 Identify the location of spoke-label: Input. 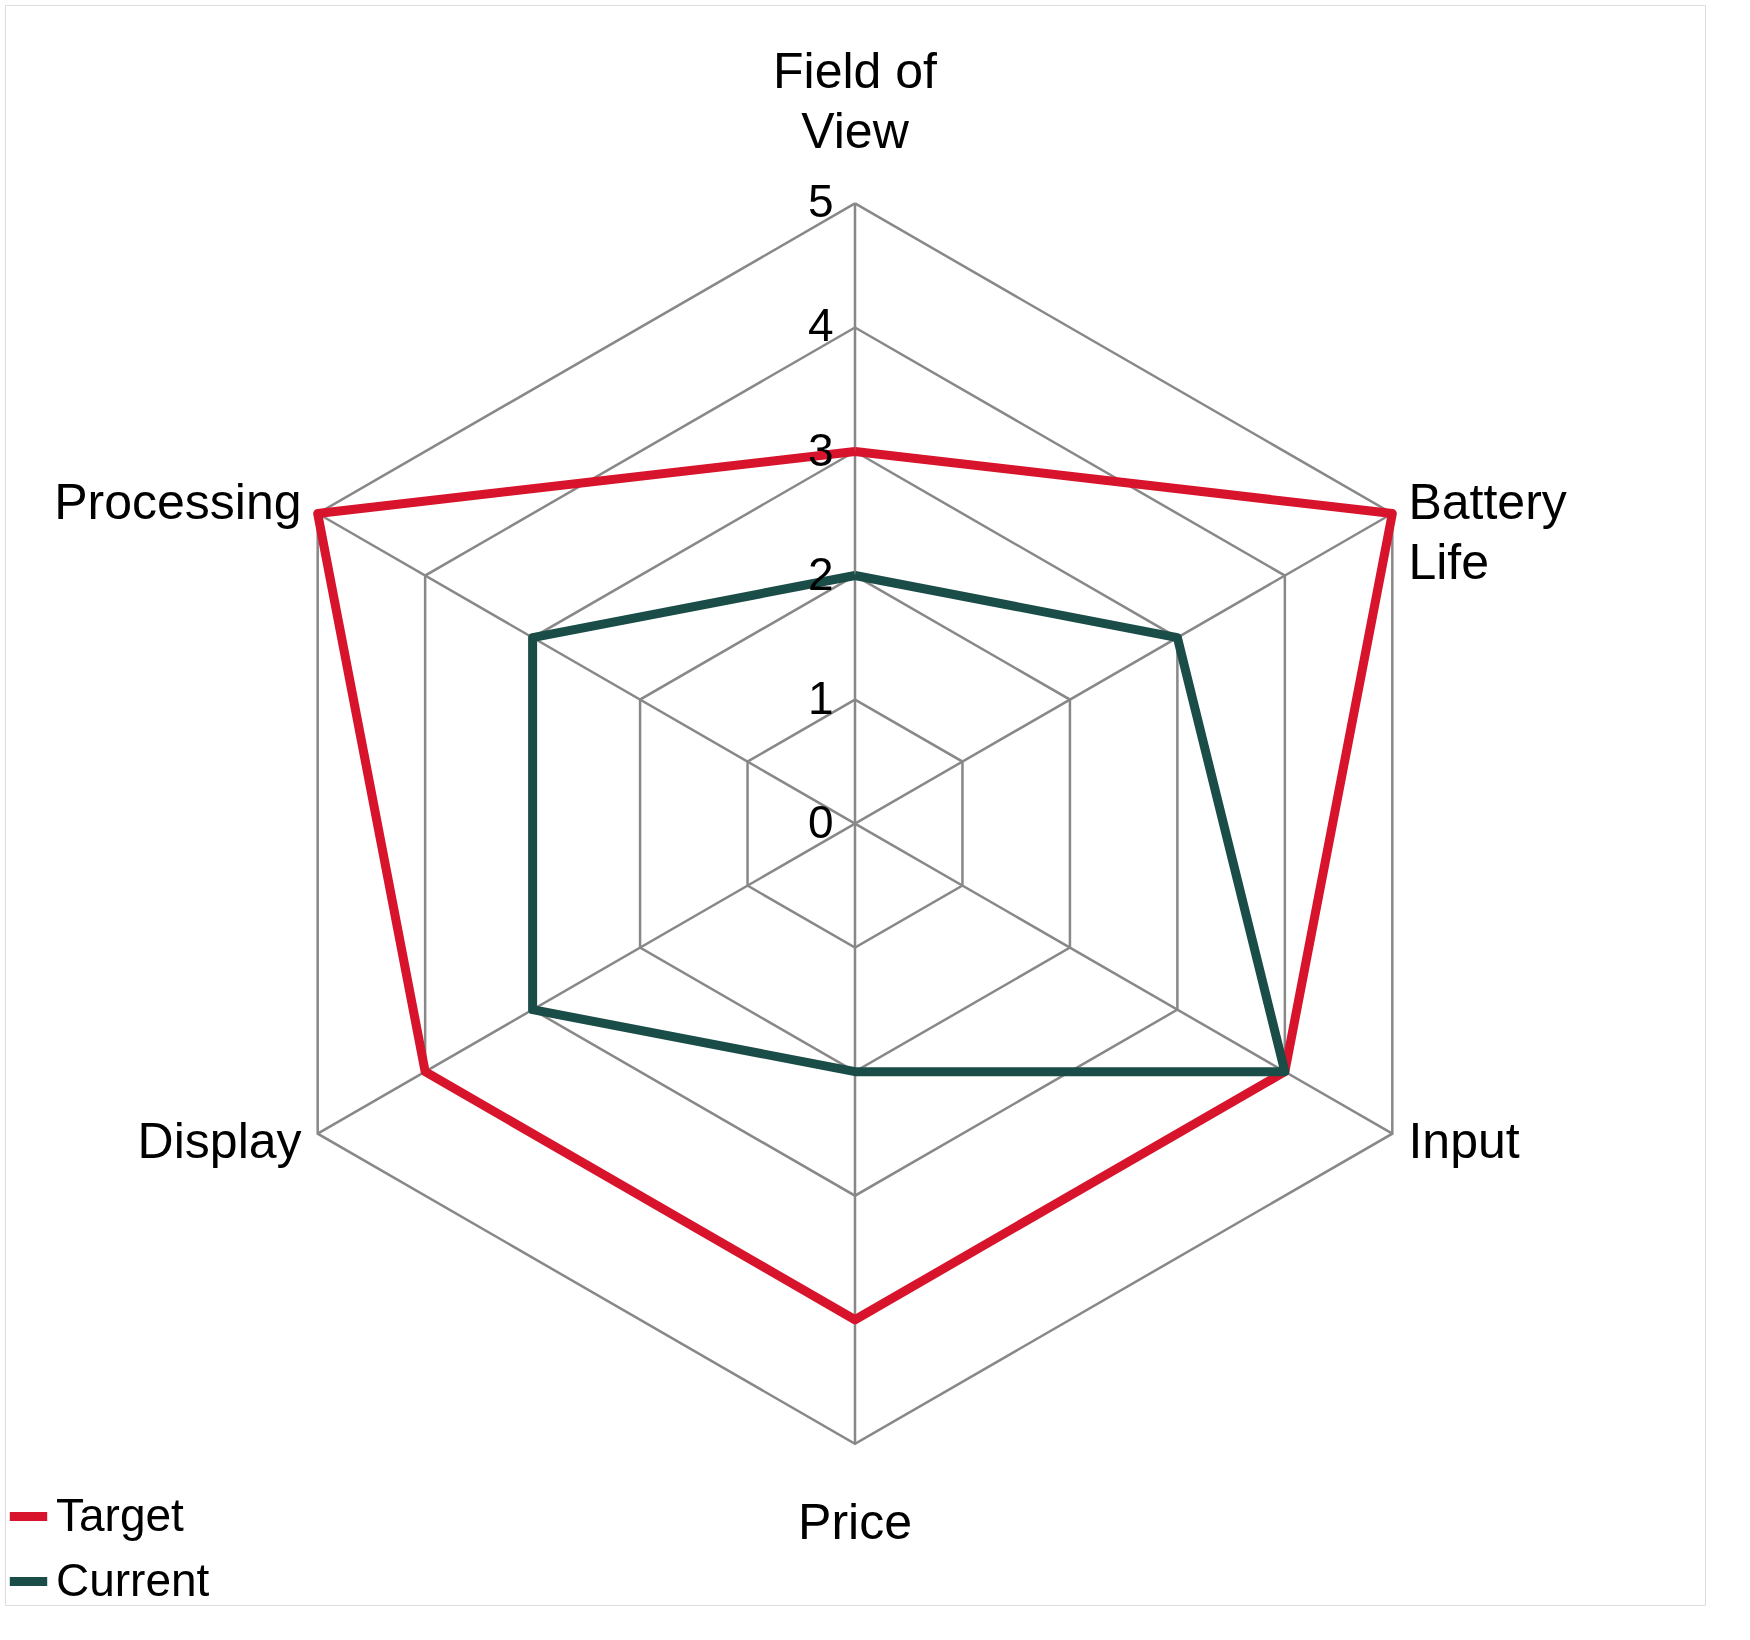
(1464, 1140).